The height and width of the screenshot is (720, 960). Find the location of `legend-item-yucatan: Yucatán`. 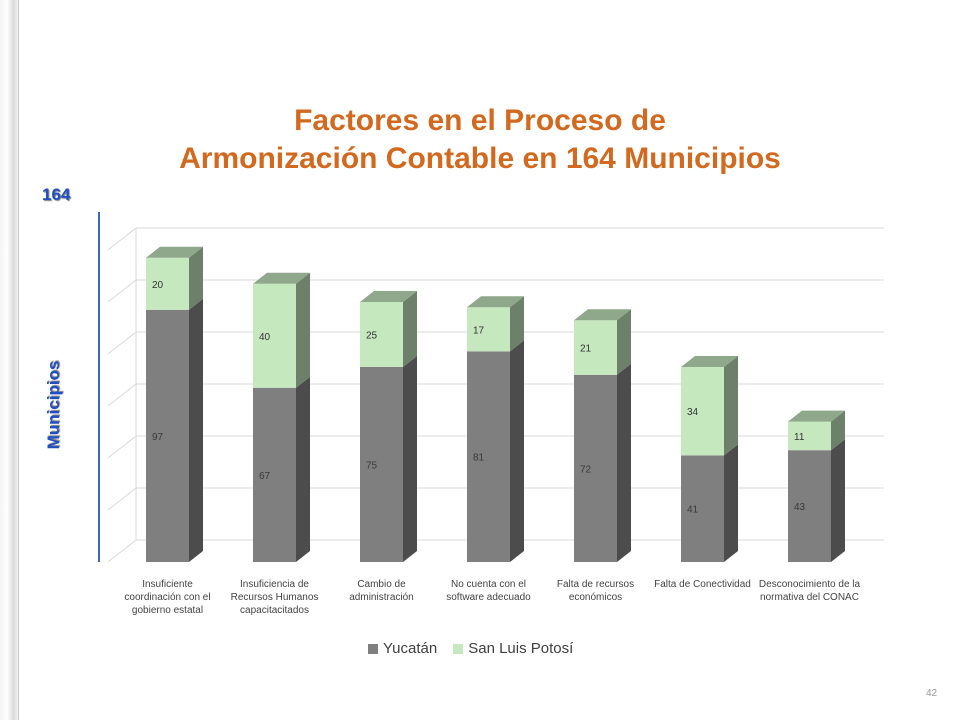

legend-item-yucatan: Yucatán is located at coordinates (402, 648).